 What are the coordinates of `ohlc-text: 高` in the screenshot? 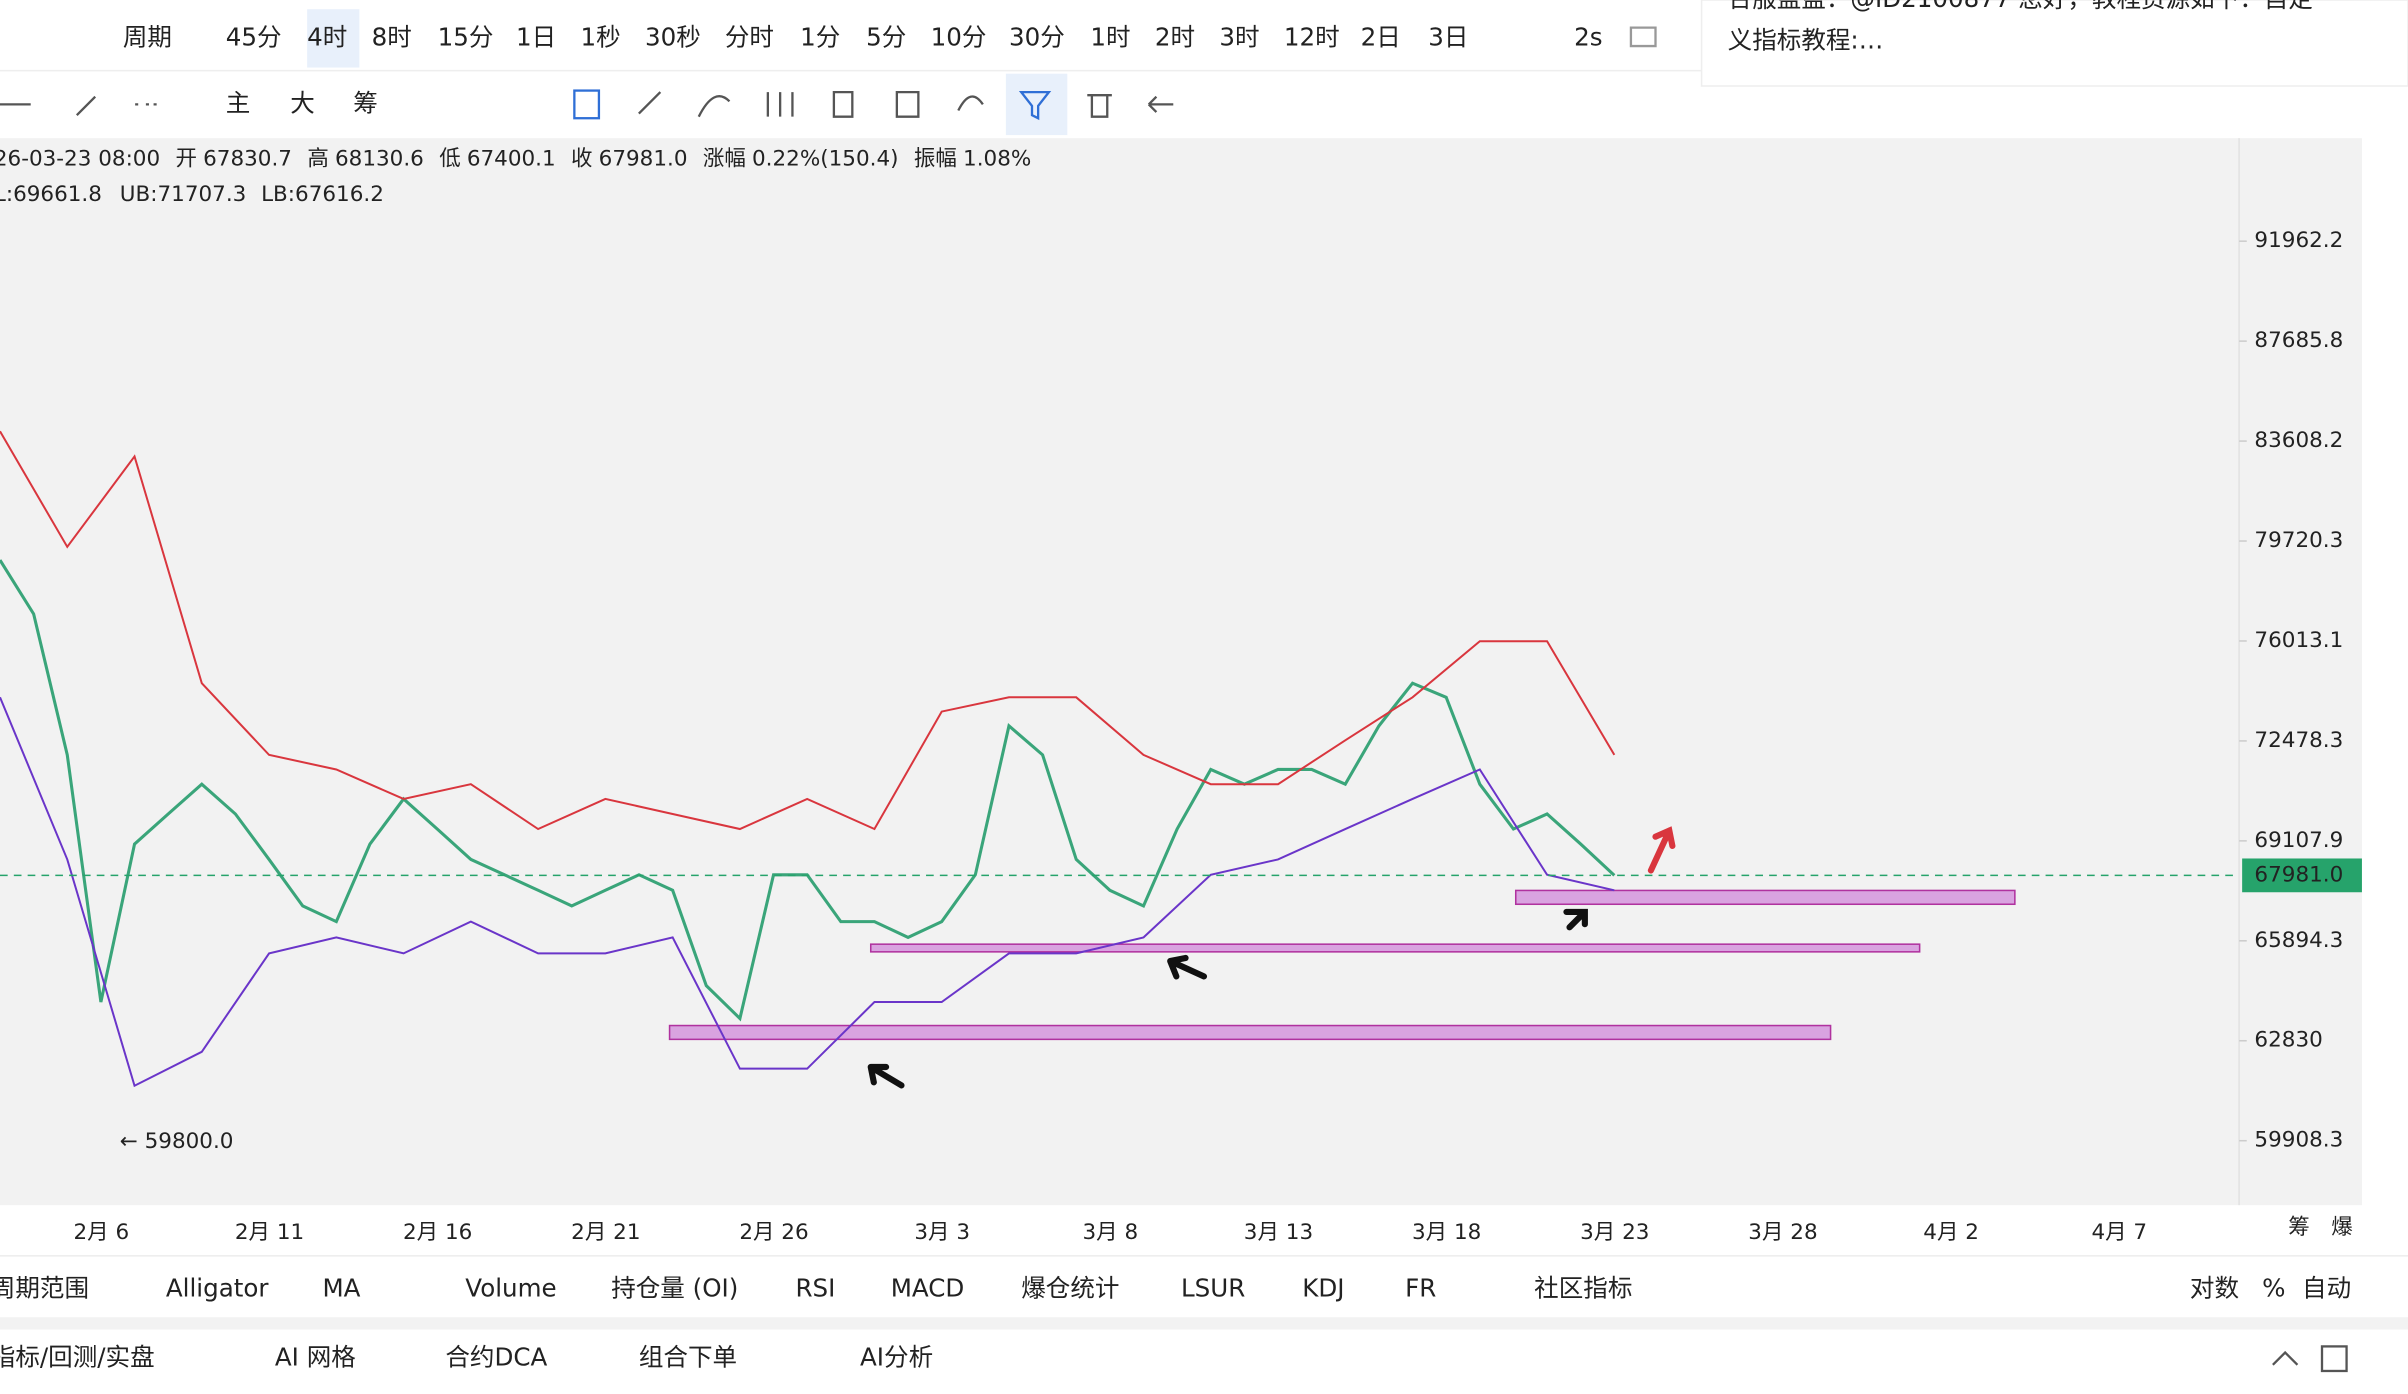 It's located at (317, 159).